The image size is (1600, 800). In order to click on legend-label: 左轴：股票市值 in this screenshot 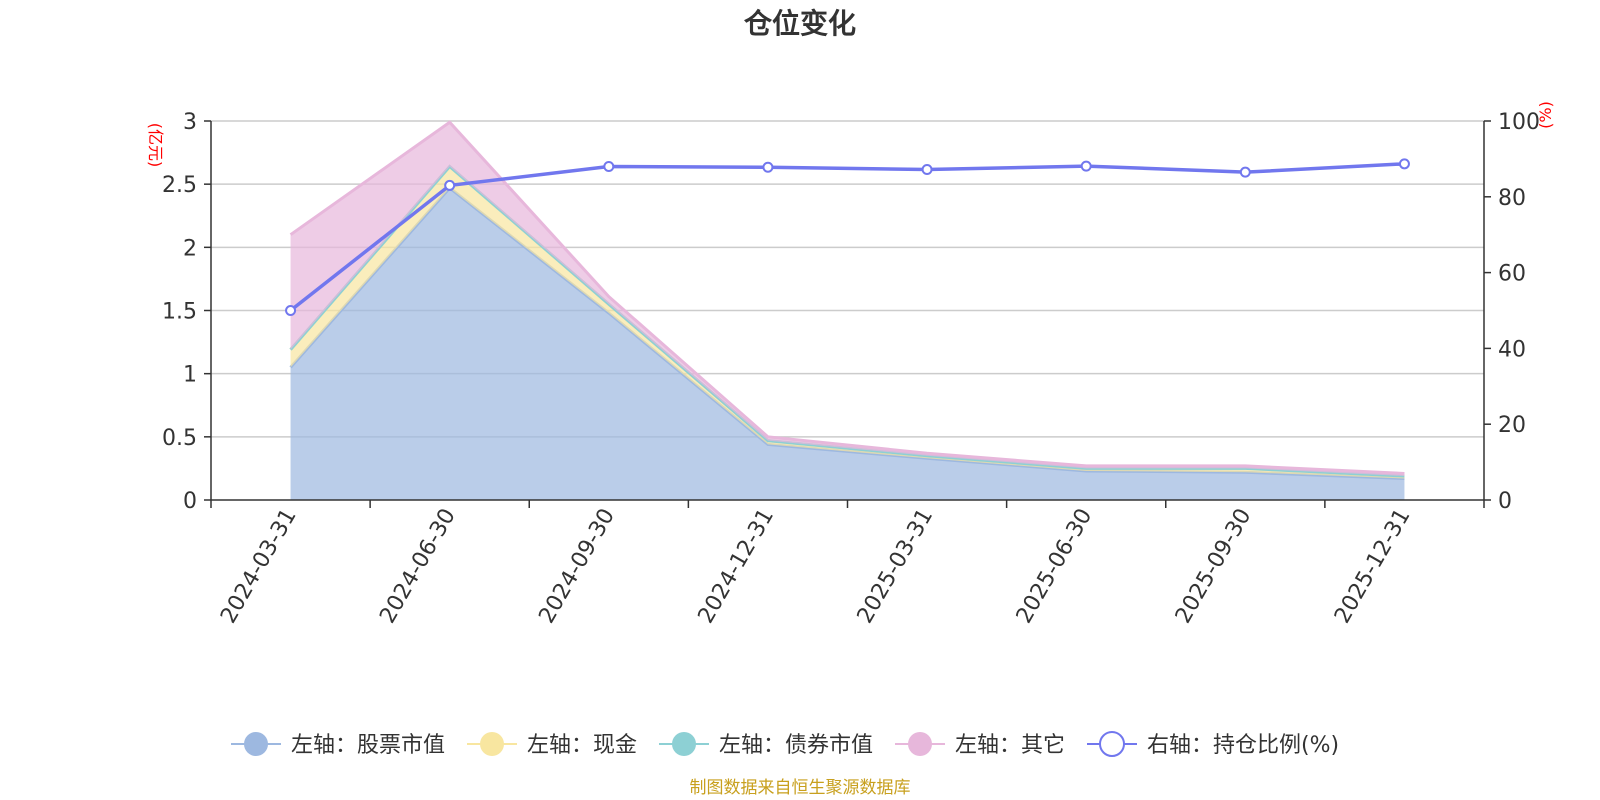, I will do `click(368, 745)`.